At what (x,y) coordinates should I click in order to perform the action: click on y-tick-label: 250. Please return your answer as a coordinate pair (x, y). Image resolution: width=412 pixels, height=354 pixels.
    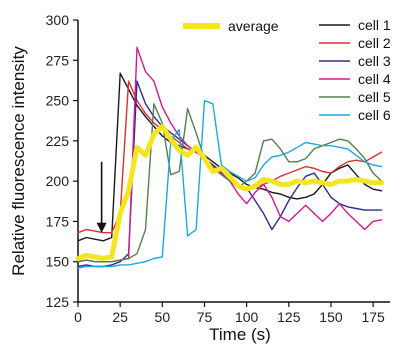
    Looking at the image, I should click on (58, 101).